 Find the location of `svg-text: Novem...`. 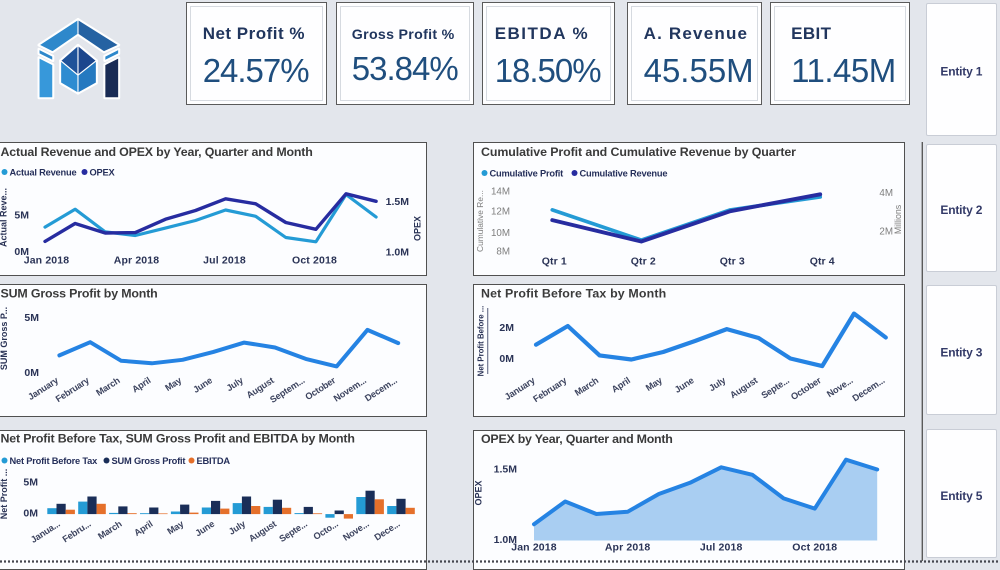

svg-text: Novem... is located at coordinates (350, 389).